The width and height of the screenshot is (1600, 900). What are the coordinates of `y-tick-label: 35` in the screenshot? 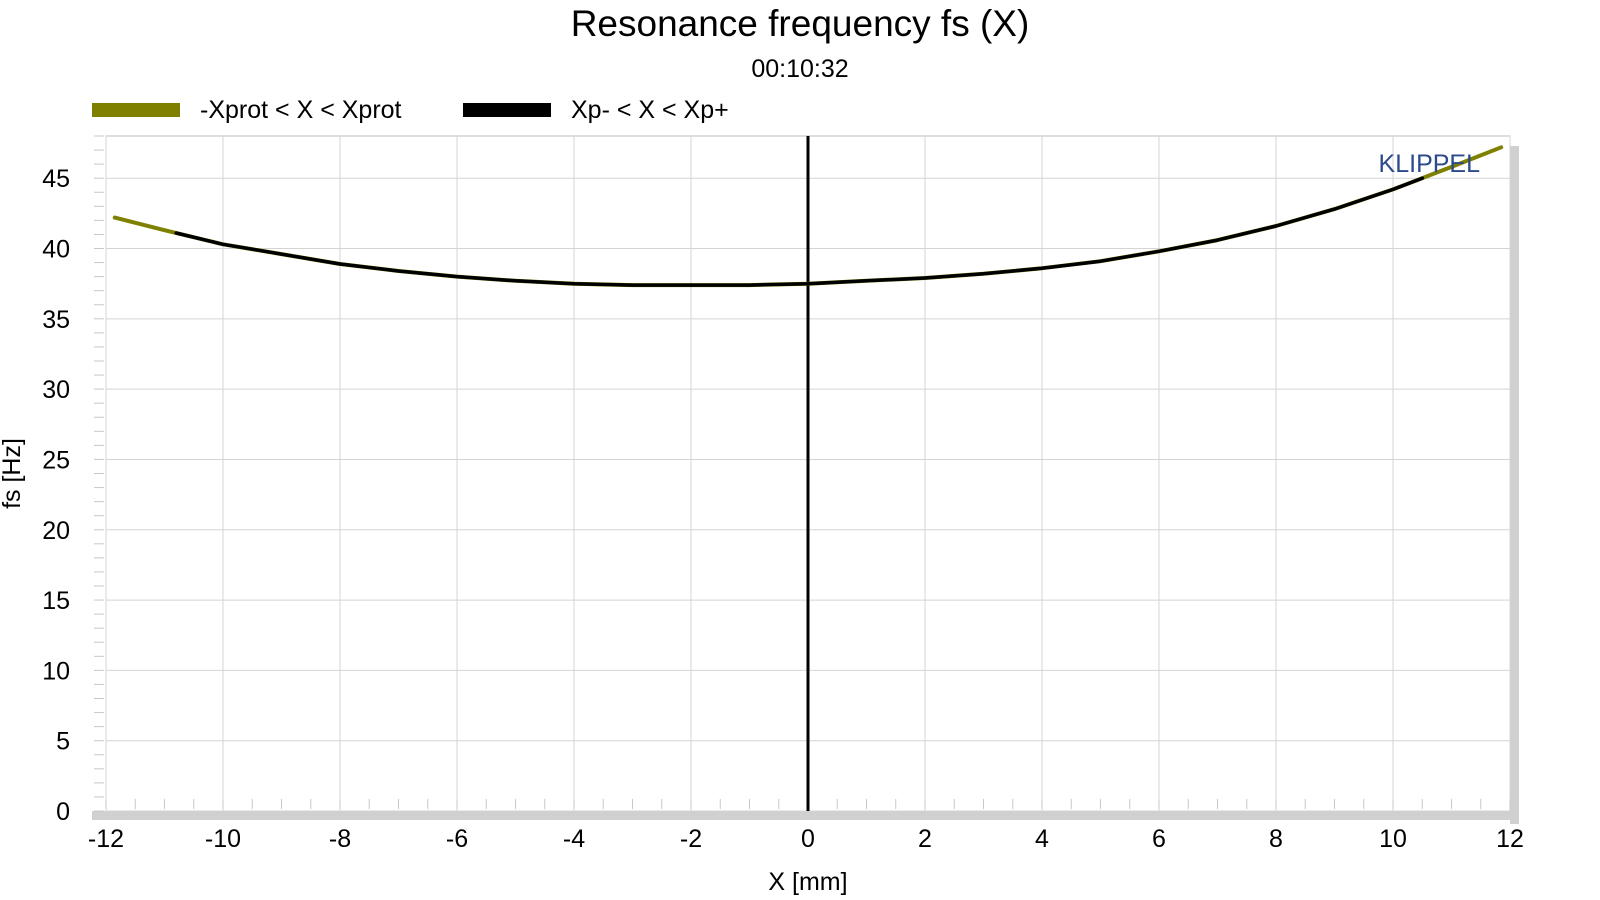 It's located at (56, 320).